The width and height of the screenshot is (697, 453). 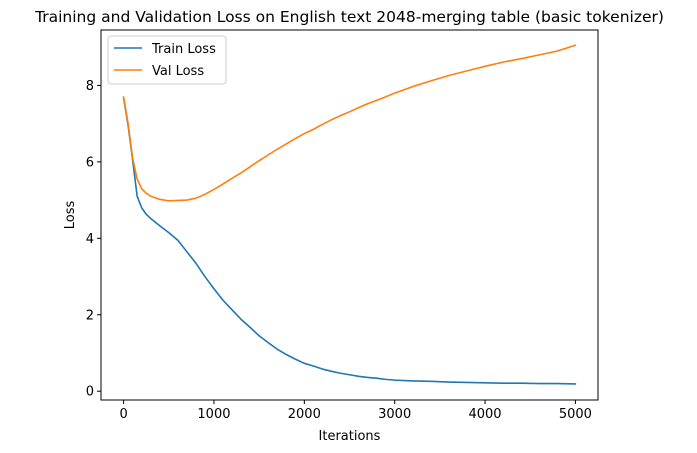 What do you see at coordinates (213, 414) in the screenshot?
I see `x-tick-label: 1000` at bounding box center [213, 414].